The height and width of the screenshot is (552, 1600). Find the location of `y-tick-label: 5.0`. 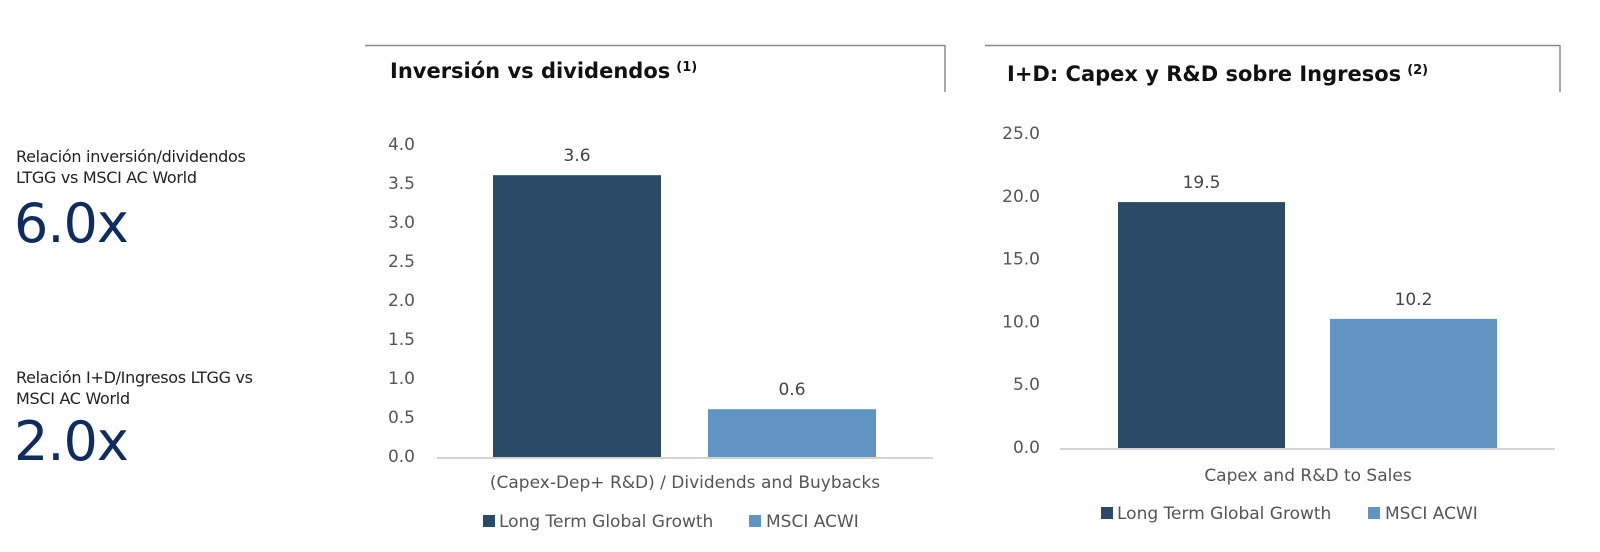

y-tick-label: 5.0 is located at coordinates (1026, 385).